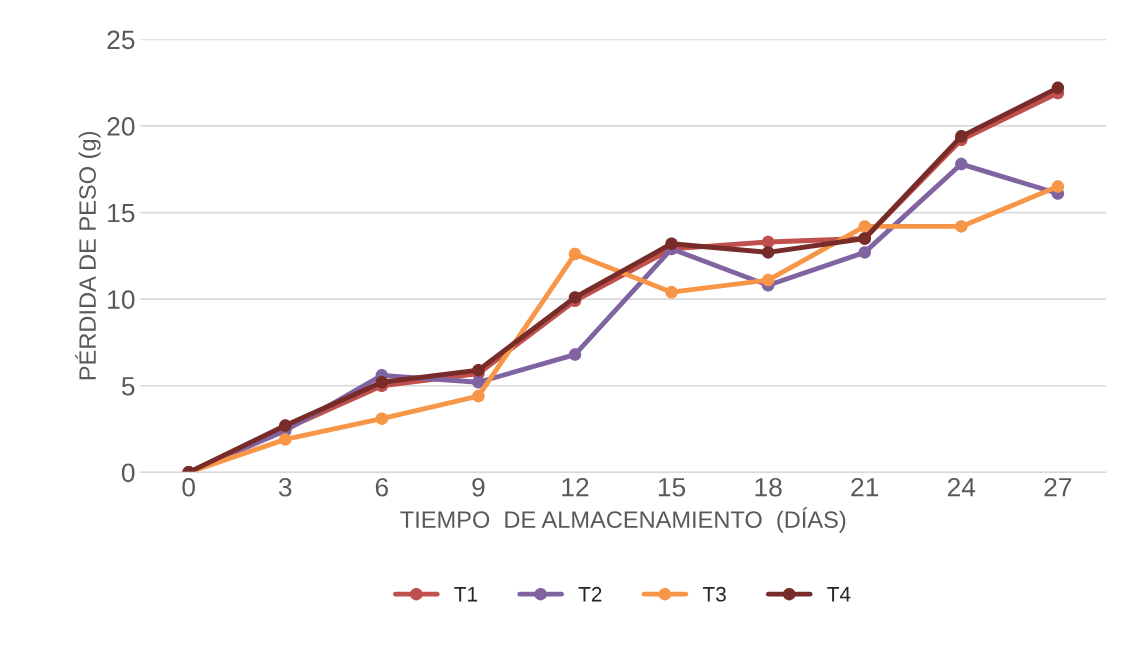 The height and width of the screenshot is (656, 1123). I want to click on x-tick-label: 12, so click(575, 487).